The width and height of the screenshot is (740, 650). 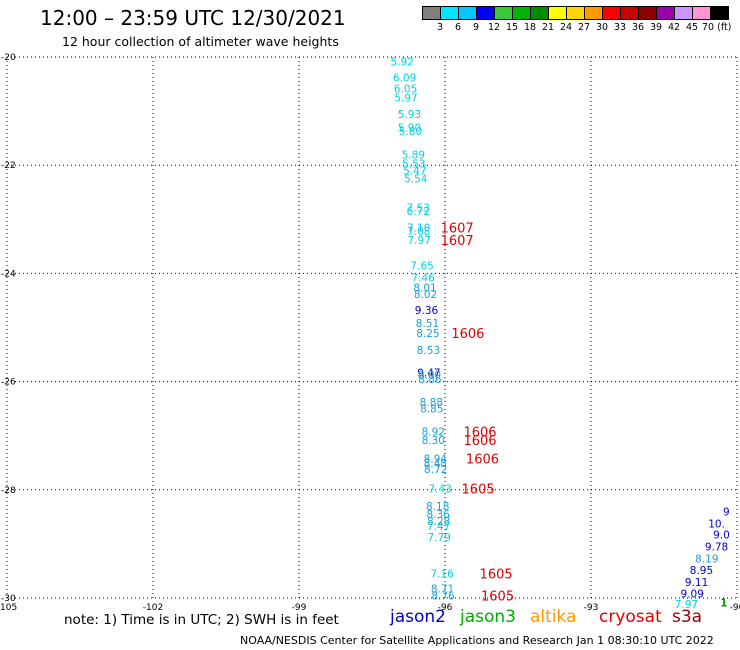 I want to click on wave-height-label: 7.16, so click(x=442, y=575).